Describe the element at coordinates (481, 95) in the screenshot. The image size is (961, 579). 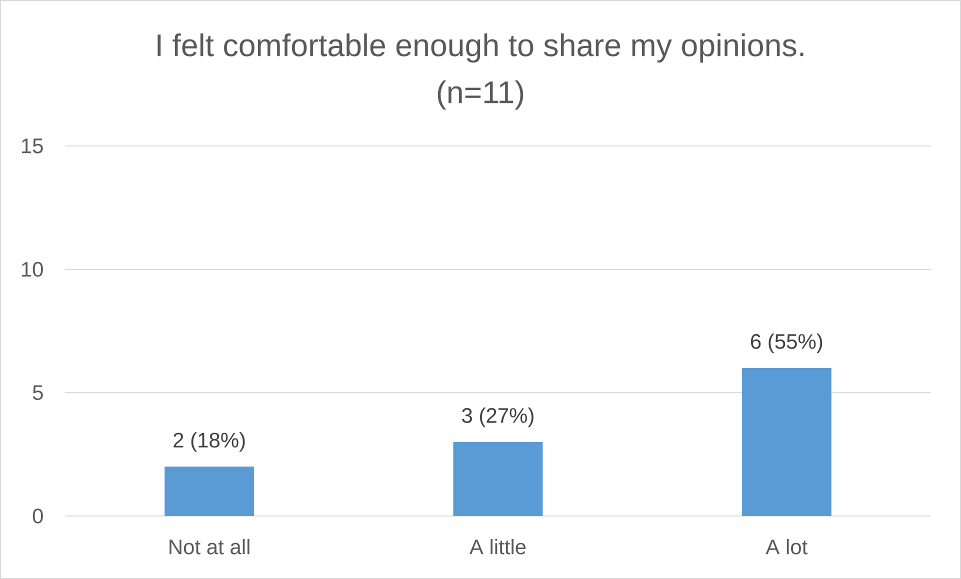
I see `chart-subtitle: (n=11)` at that location.